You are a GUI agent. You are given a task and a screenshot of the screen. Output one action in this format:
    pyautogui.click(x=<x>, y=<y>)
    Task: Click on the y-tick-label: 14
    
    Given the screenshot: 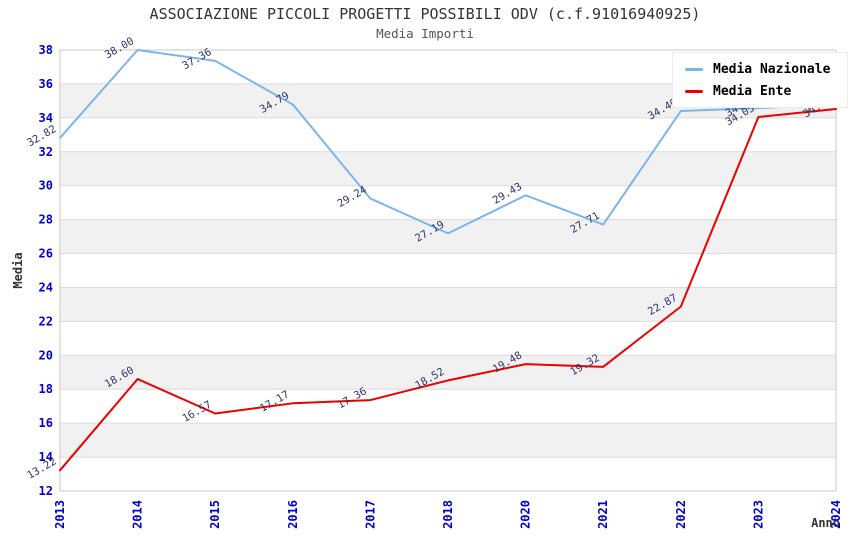 What is the action you would take?
    pyautogui.click(x=46, y=457)
    